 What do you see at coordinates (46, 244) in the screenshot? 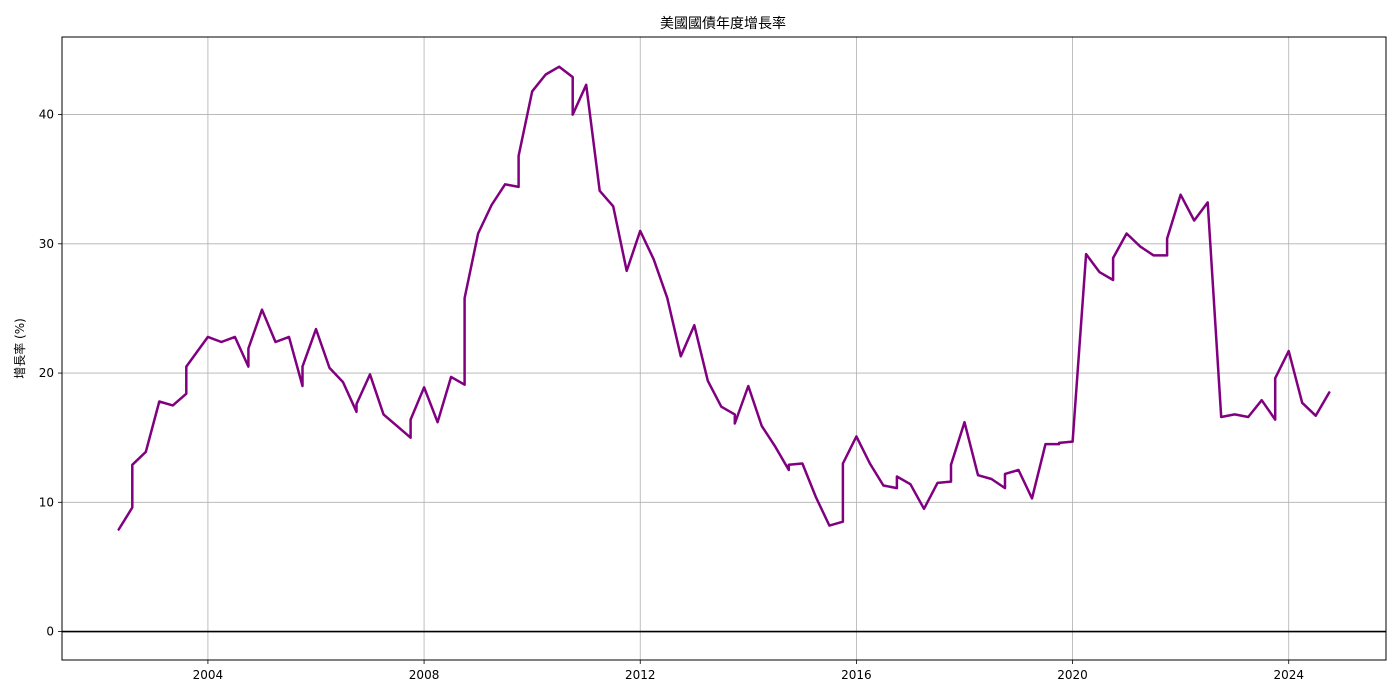
I see `y-tick-label: 30` at bounding box center [46, 244].